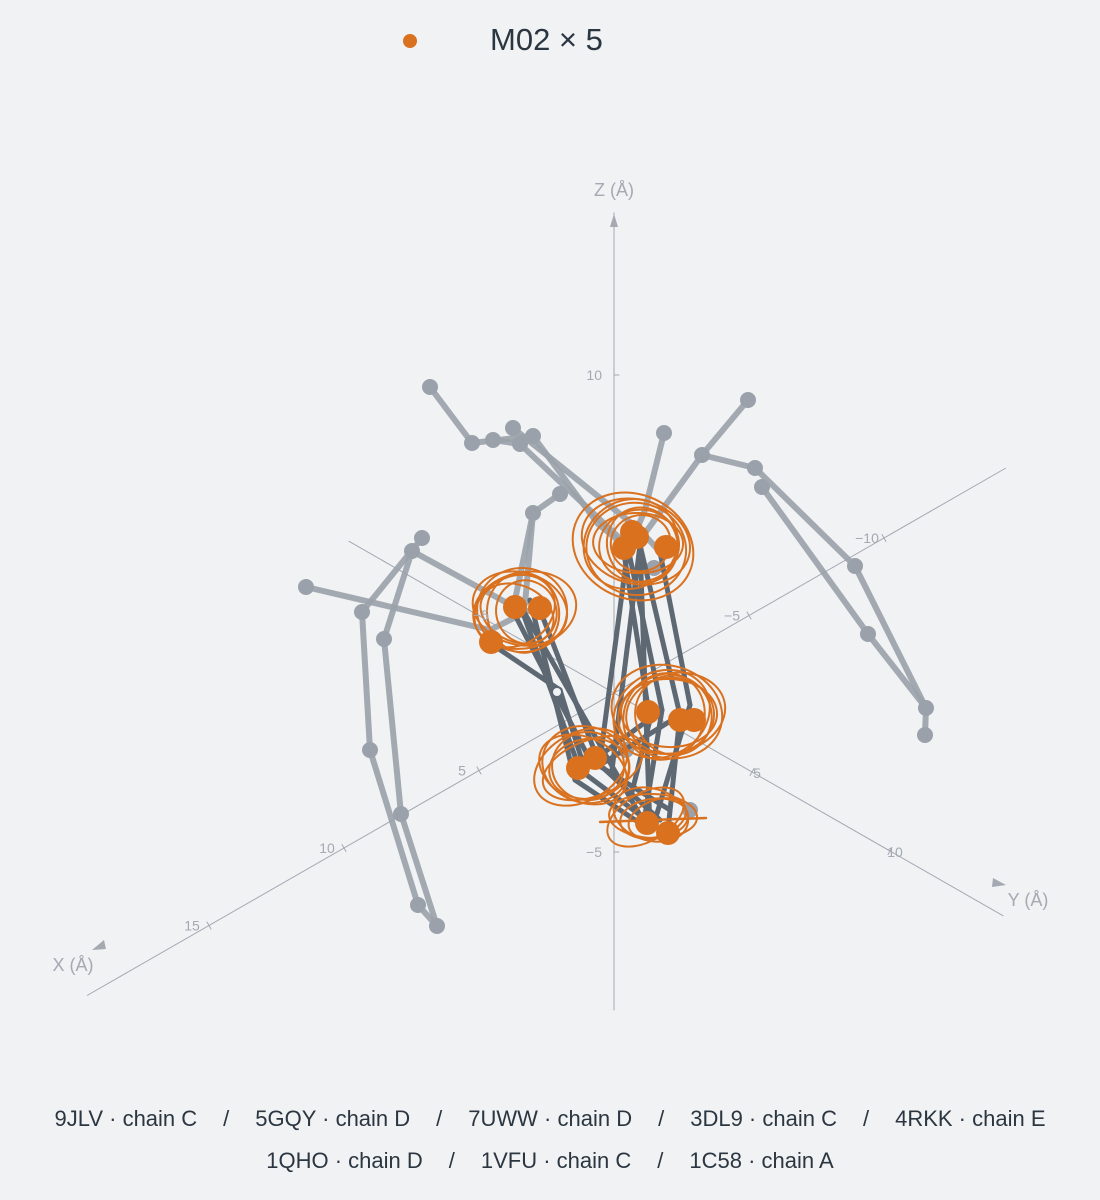  Describe the element at coordinates (462, 771) in the screenshot. I see `x-tick-label: 5` at that location.